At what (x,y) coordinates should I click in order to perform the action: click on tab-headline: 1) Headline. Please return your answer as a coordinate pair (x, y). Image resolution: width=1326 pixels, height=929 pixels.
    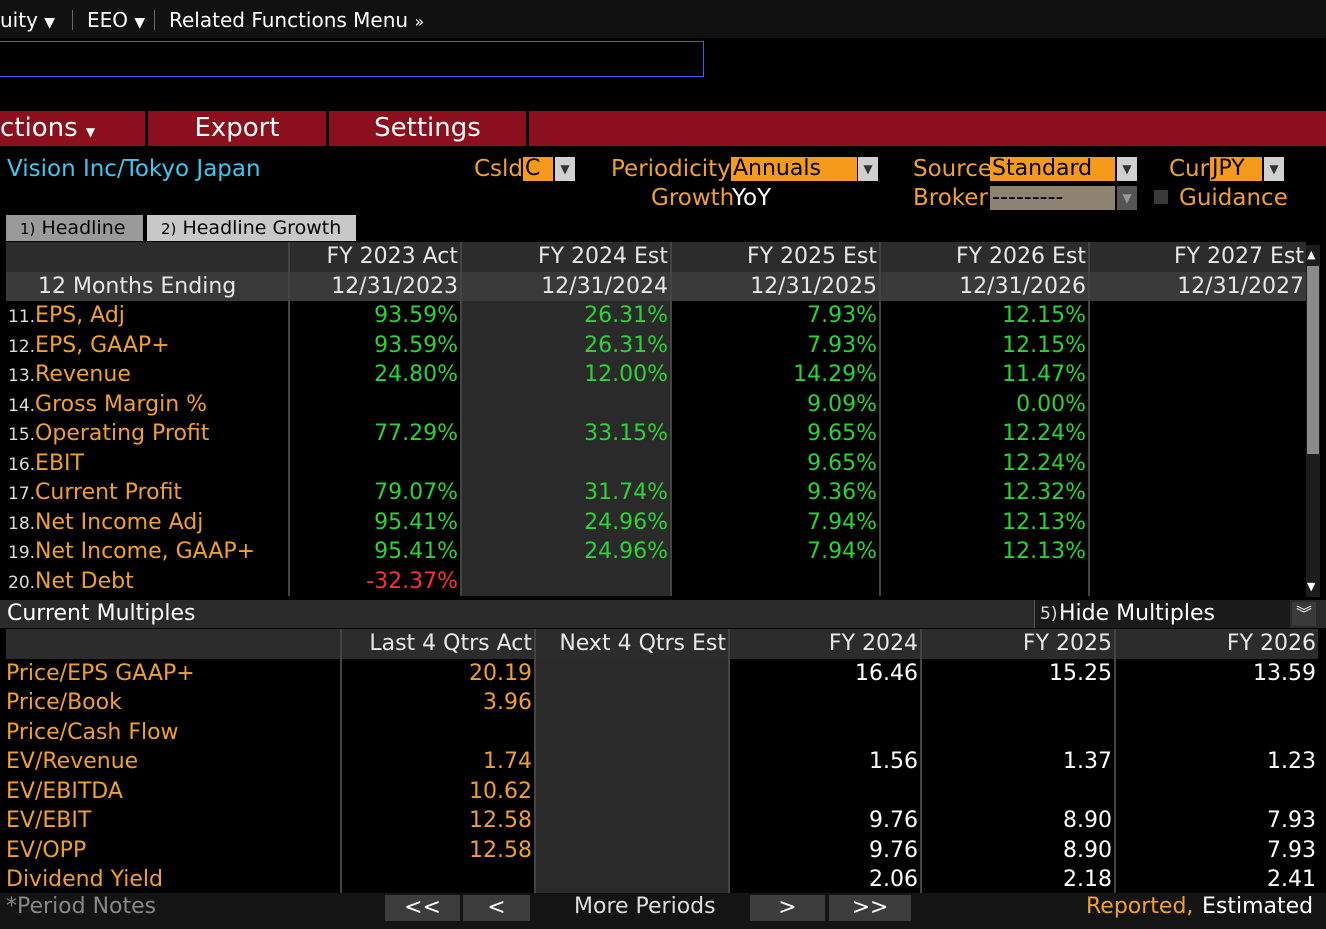
    Looking at the image, I should click on (74, 228).